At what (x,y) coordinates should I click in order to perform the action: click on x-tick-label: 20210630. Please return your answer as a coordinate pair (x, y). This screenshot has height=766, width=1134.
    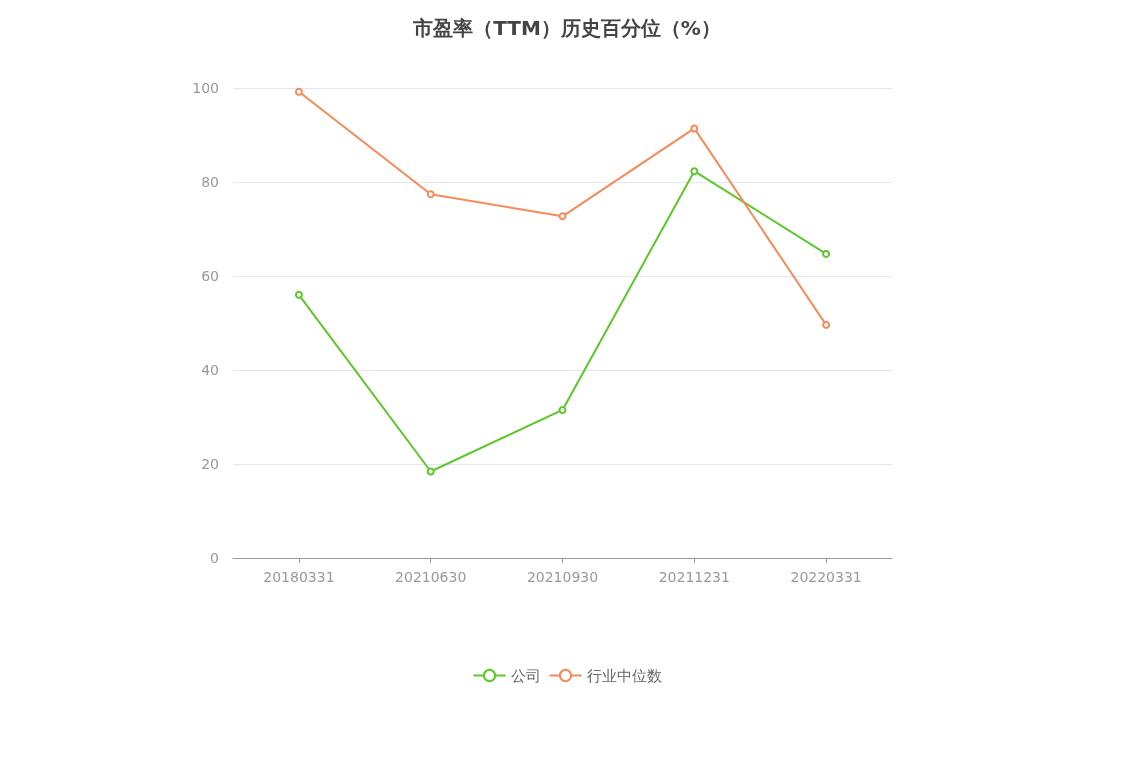
    Looking at the image, I should click on (431, 577).